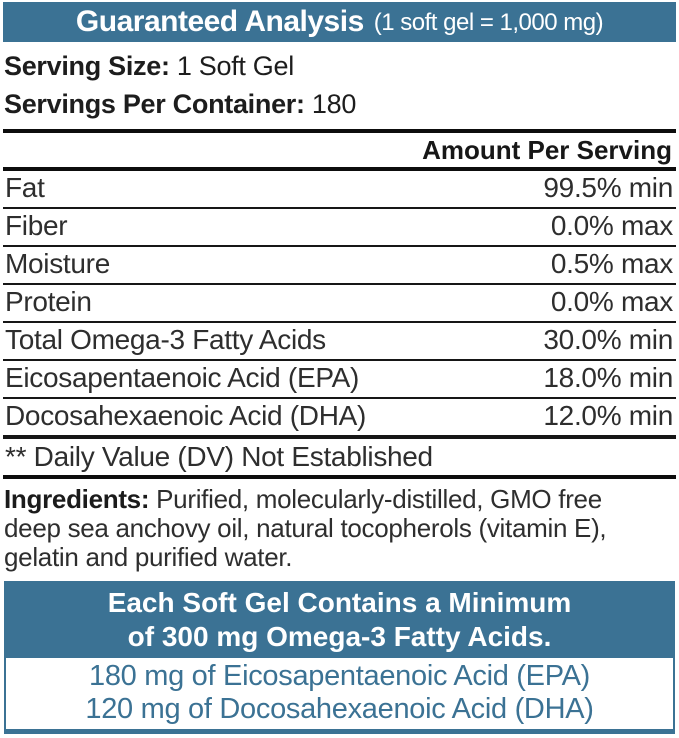 Image resolution: width=679 pixels, height=738 pixels. I want to click on ingredients-line-3: gelatin and purified water., so click(148, 557).